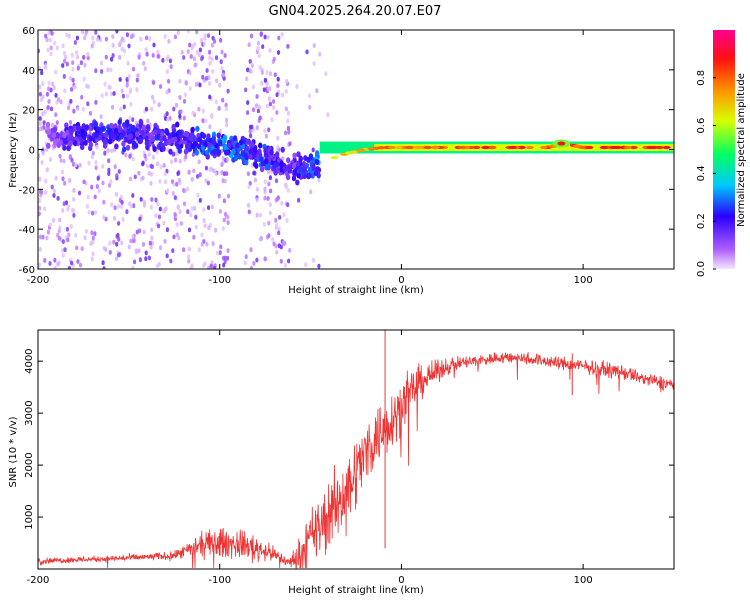 The width and height of the screenshot is (750, 600). What do you see at coordinates (706, 173) in the screenshot?
I see `colorbar-ticks: 0.0 0.2 0.4 0.6 0.8` at bounding box center [706, 173].